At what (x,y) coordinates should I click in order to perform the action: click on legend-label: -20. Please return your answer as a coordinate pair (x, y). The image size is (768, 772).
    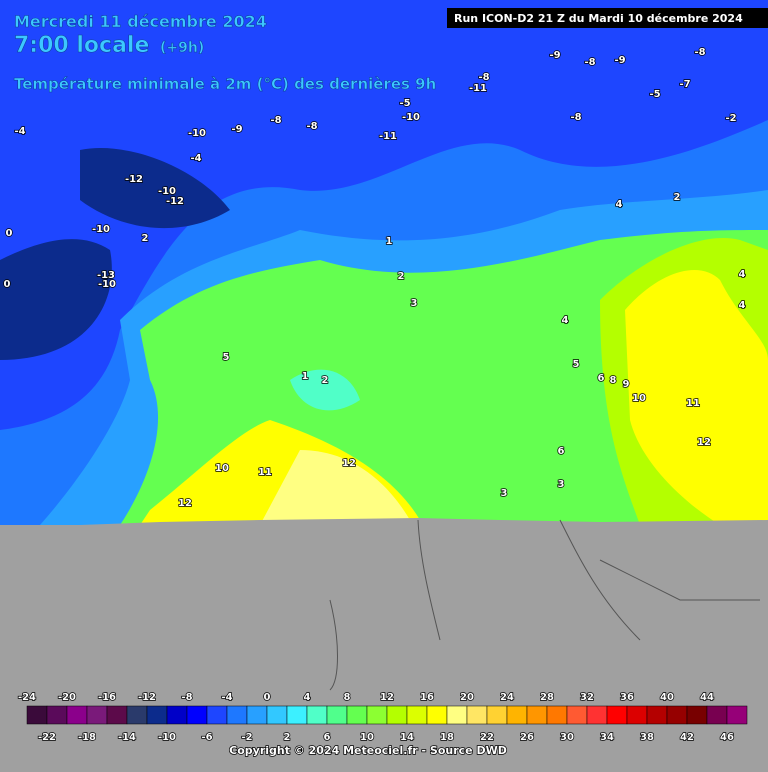
    Looking at the image, I should click on (67, 697).